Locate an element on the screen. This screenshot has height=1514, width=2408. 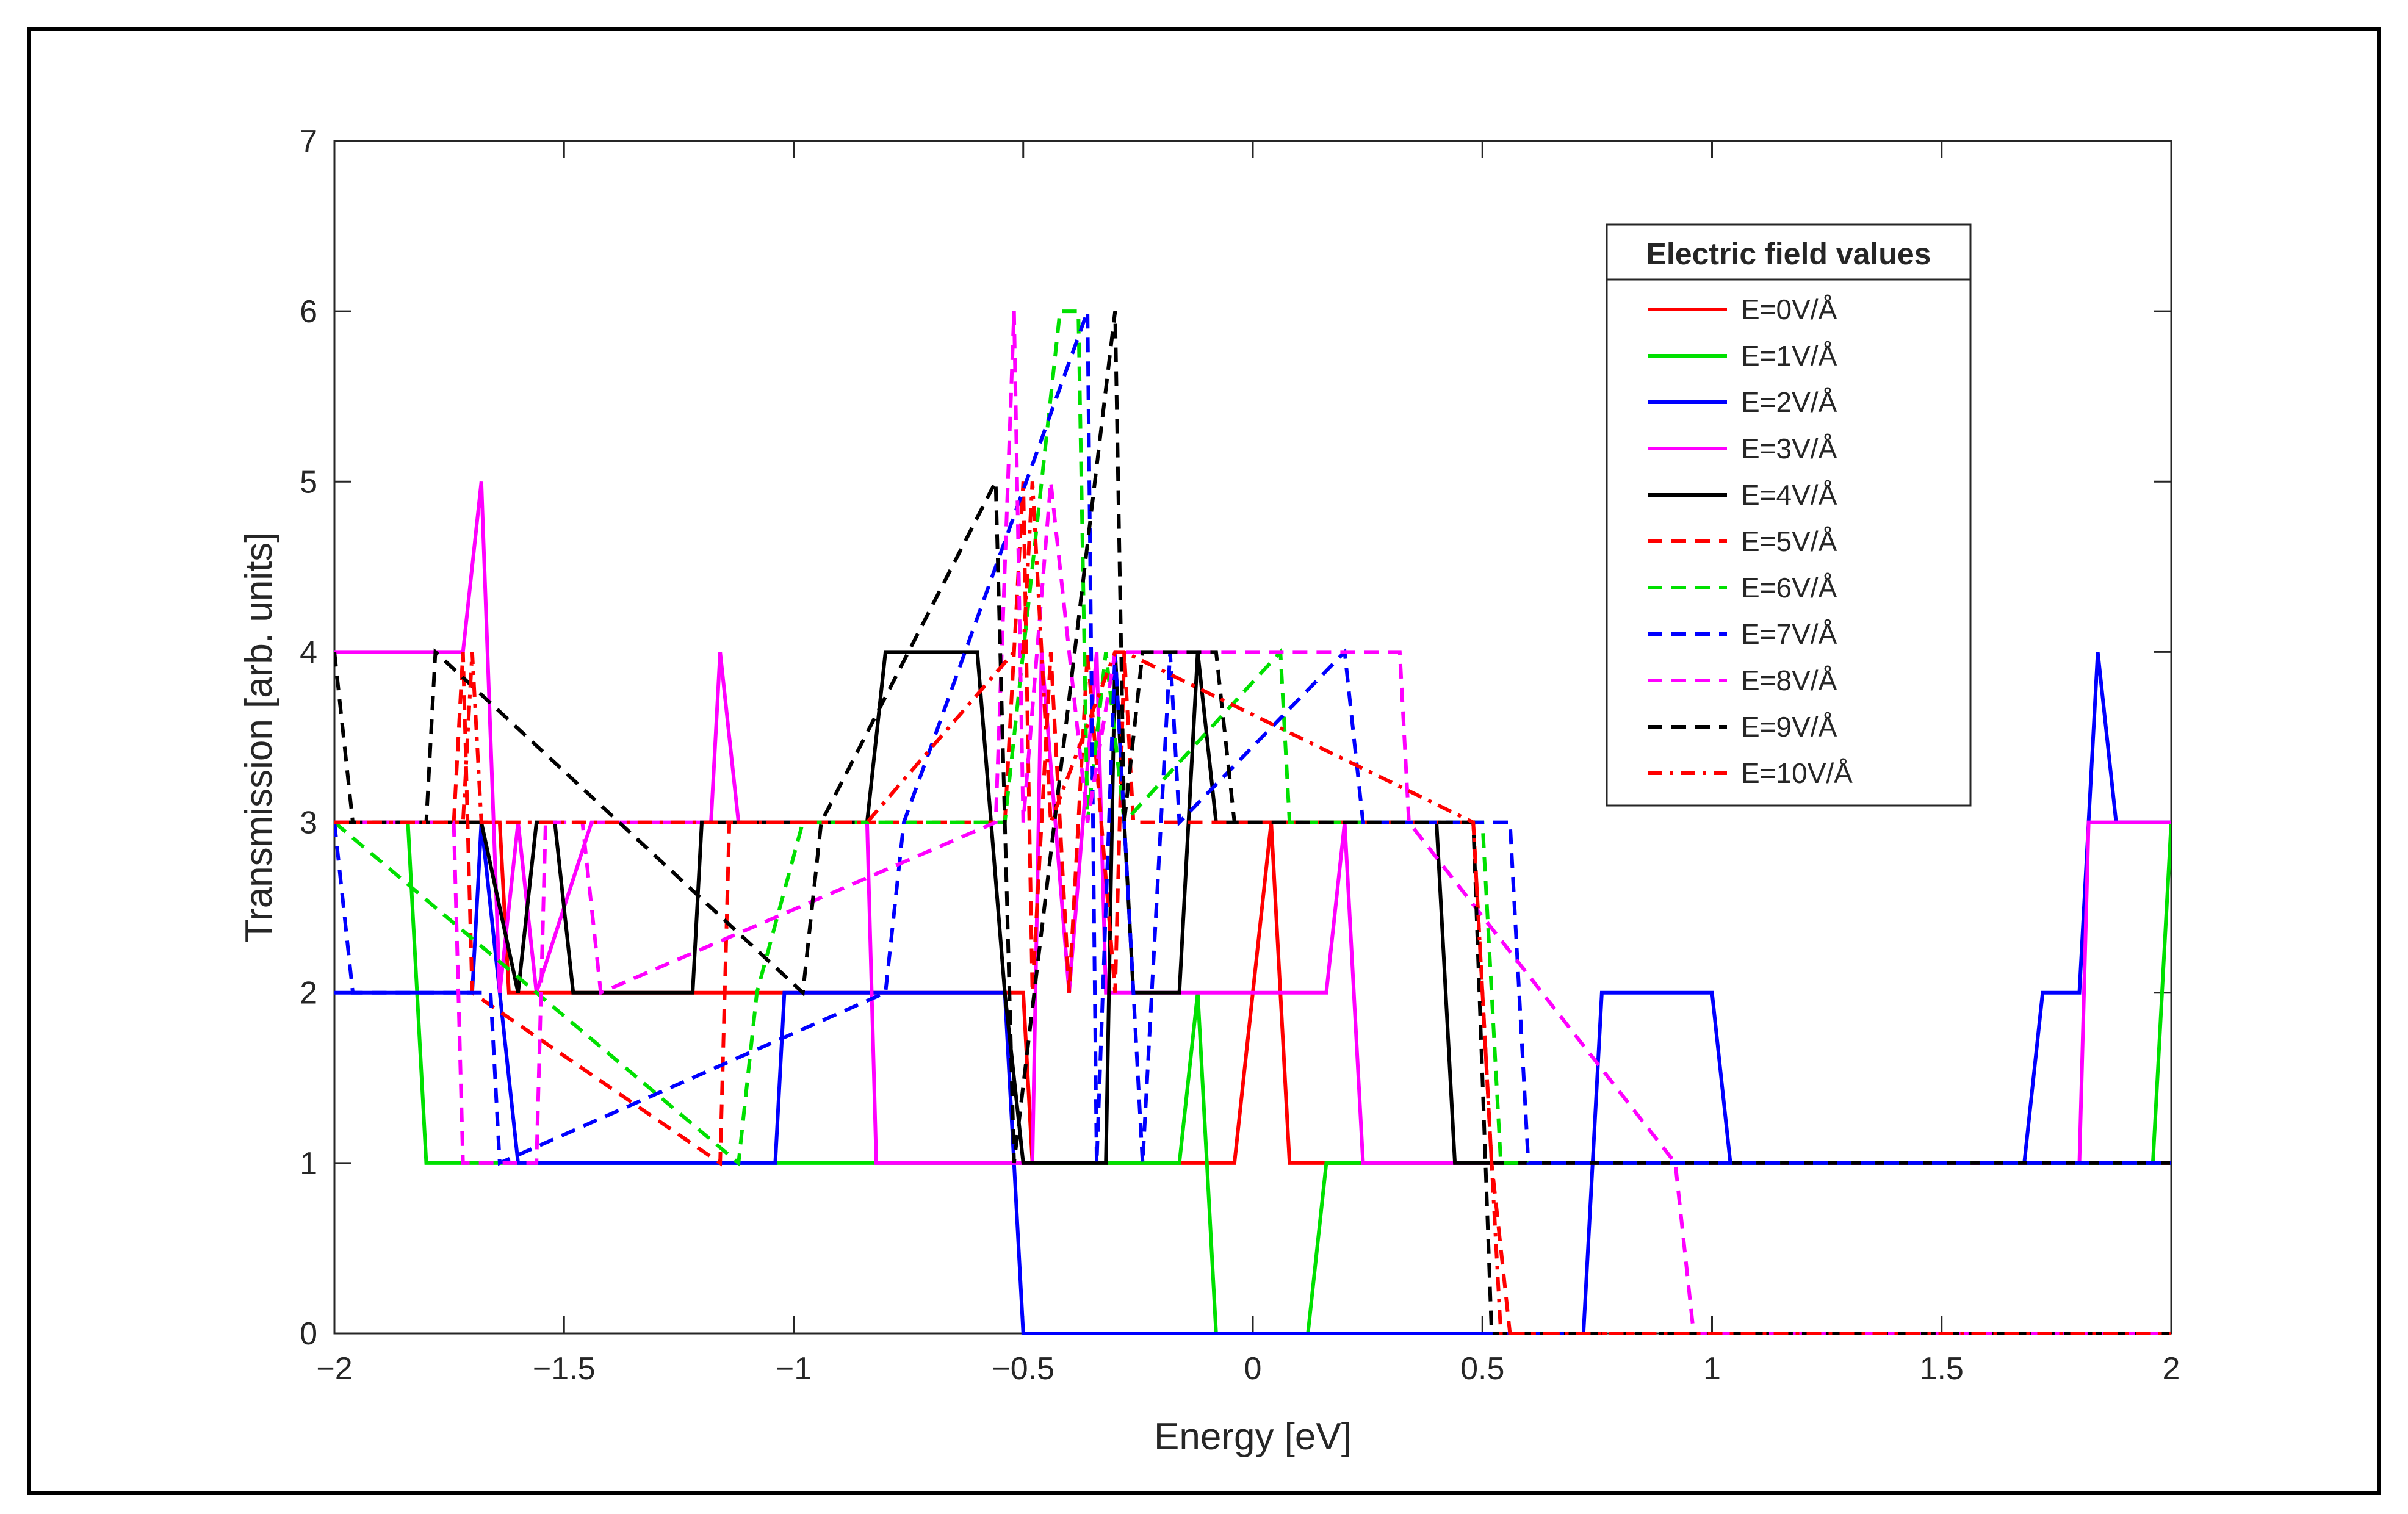
x-tick-label: 0.5 is located at coordinates (1482, 1368).